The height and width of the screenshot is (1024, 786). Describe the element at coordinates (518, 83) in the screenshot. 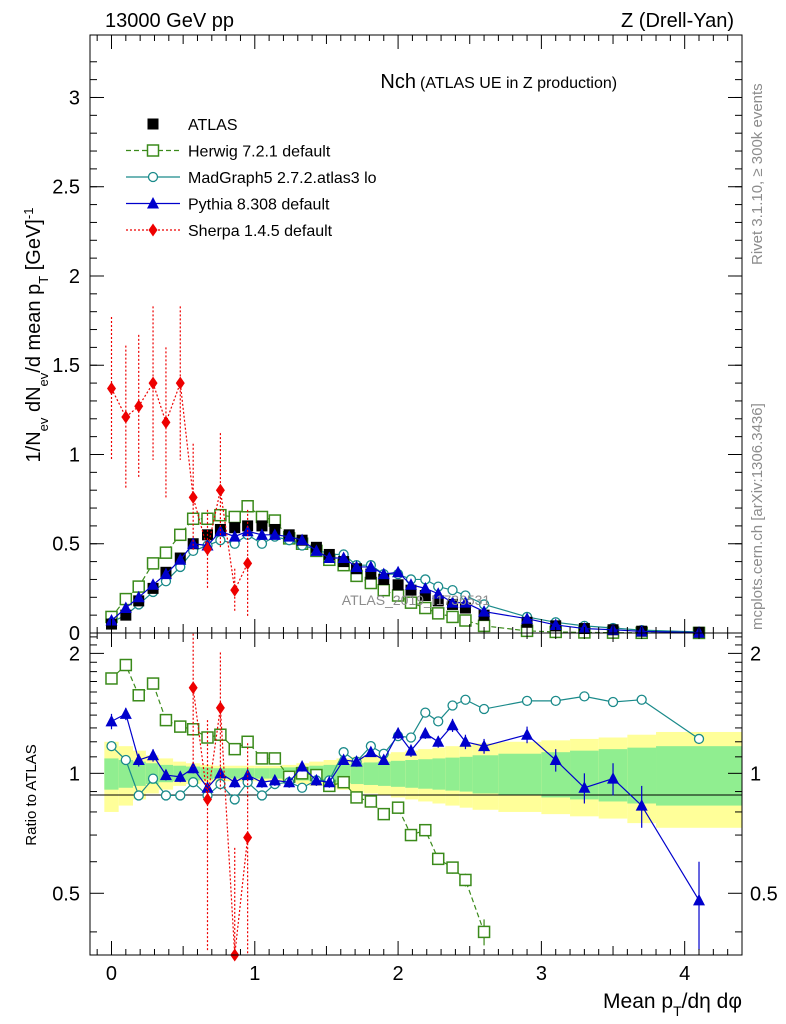

I see `main-subtitle: (ATLAS UE in Z production)` at that location.